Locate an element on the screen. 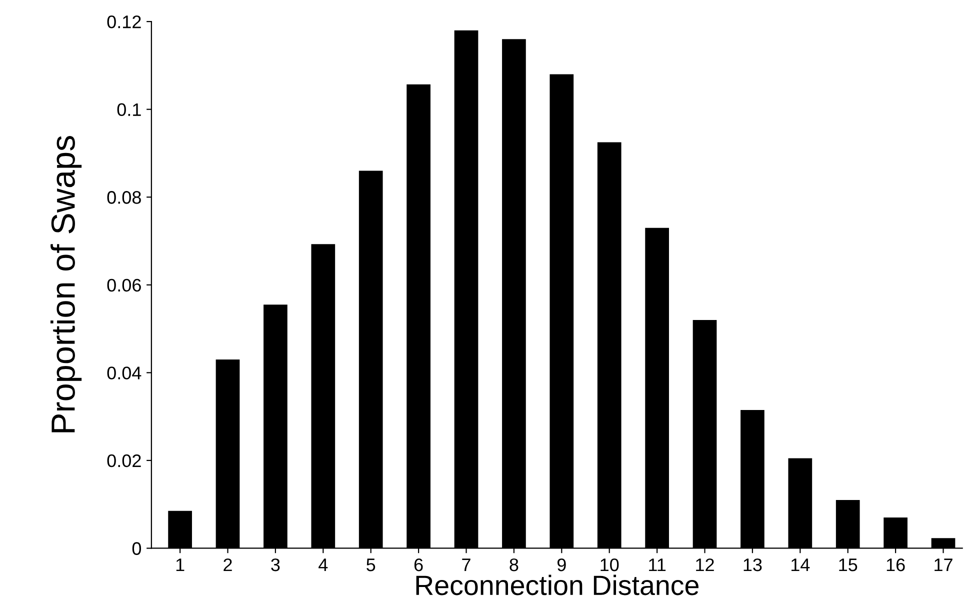 The height and width of the screenshot is (616, 977). x-tick-label: 15 is located at coordinates (848, 565).